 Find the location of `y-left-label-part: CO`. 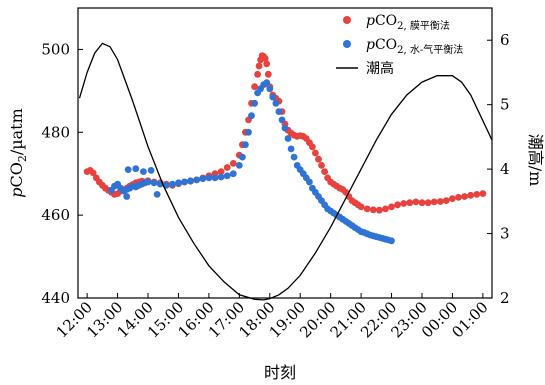

y-left-label-part: CO is located at coordinates (16, 174).